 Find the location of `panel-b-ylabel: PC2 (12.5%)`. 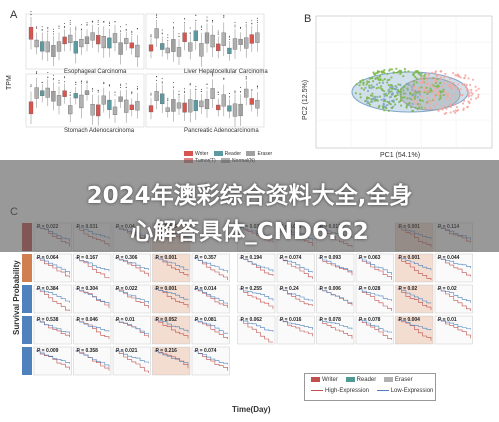

panel-b-ylabel: PC2 (12.5%) is located at coordinates (305, 99).